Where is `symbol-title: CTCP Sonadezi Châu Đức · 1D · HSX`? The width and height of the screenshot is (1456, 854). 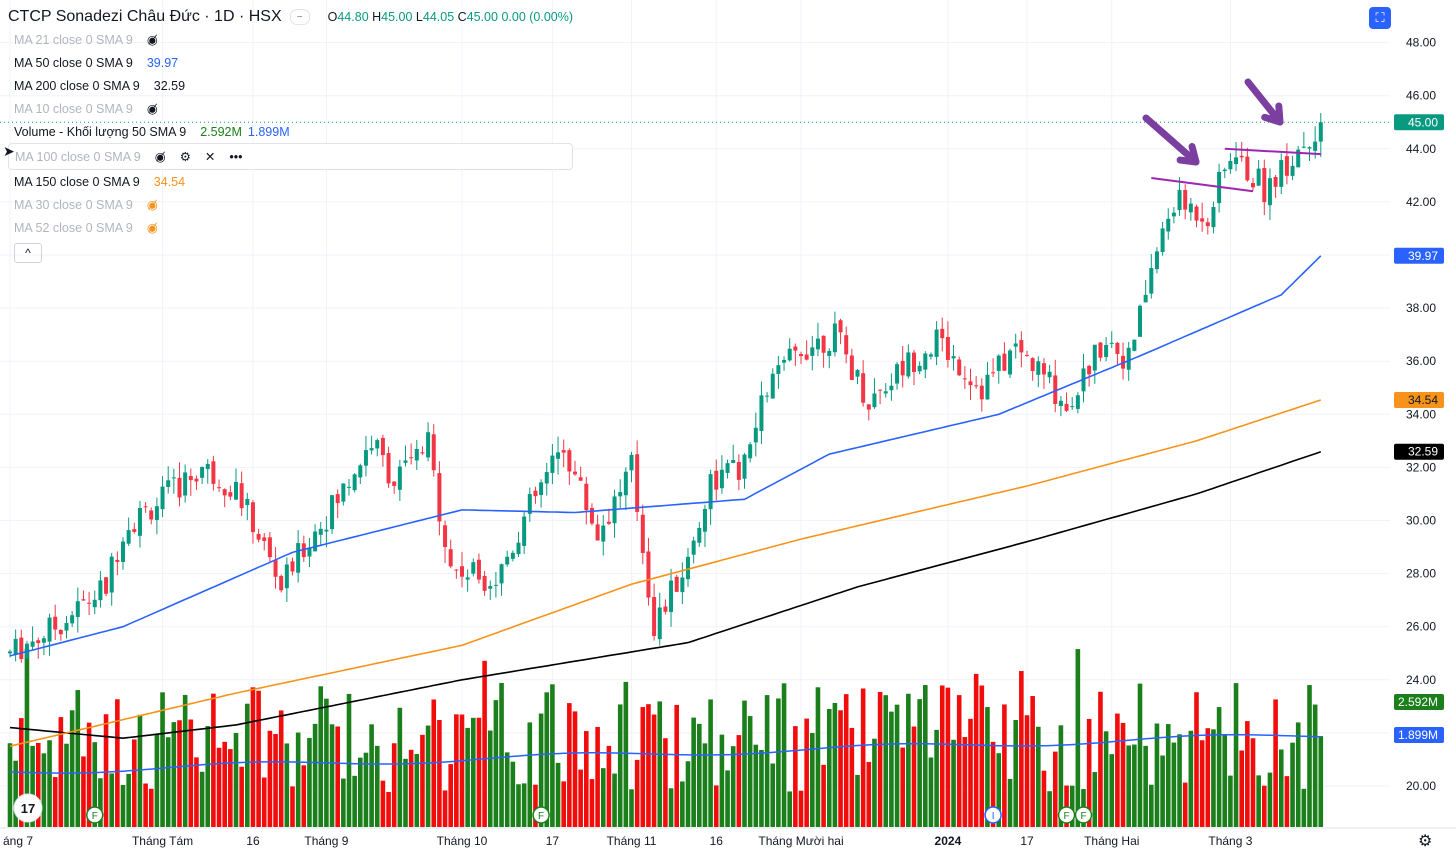 symbol-title: CTCP Sonadezi Châu Đức · 1D · HSX is located at coordinates (145, 16).